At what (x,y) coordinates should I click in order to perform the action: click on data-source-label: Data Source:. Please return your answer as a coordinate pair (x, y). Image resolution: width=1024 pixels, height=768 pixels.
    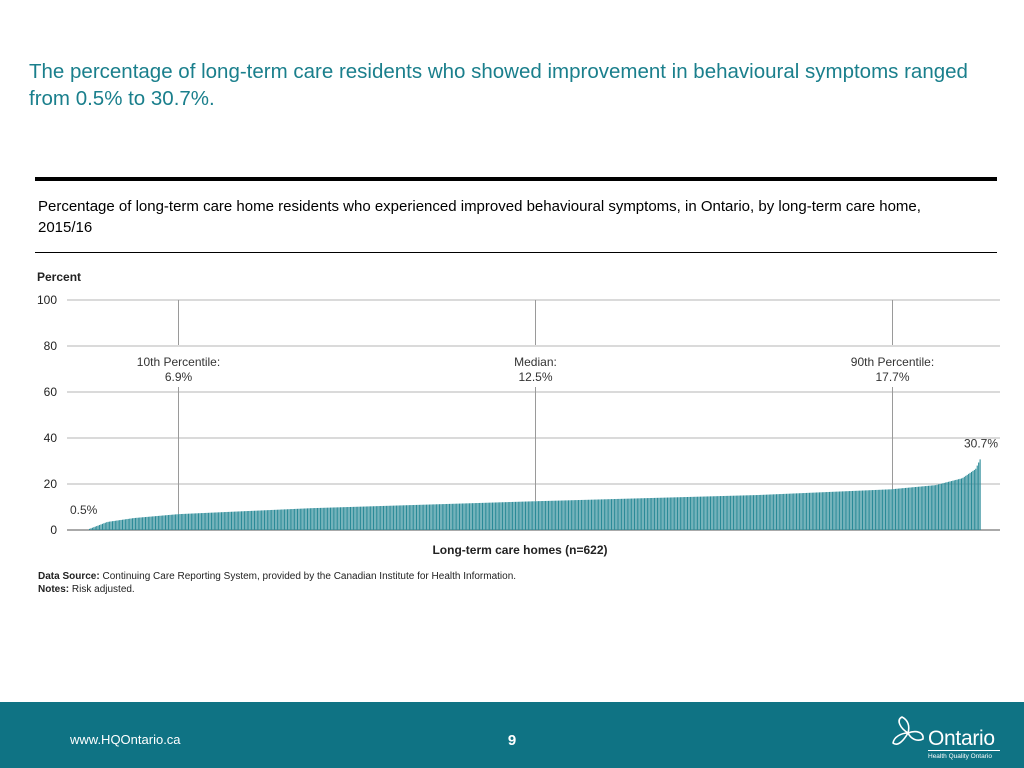
    Looking at the image, I should click on (69, 576).